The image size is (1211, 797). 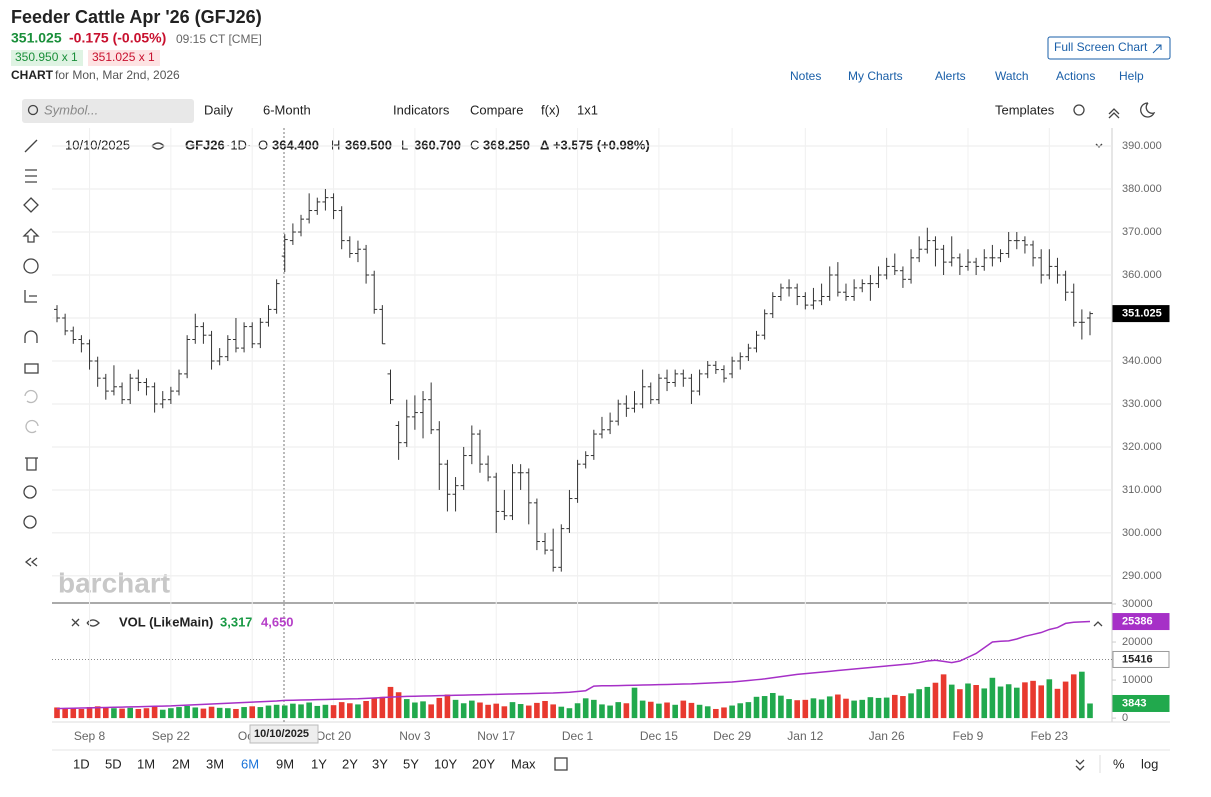 I want to click on pane-menu, so click(x=1099, y=145).